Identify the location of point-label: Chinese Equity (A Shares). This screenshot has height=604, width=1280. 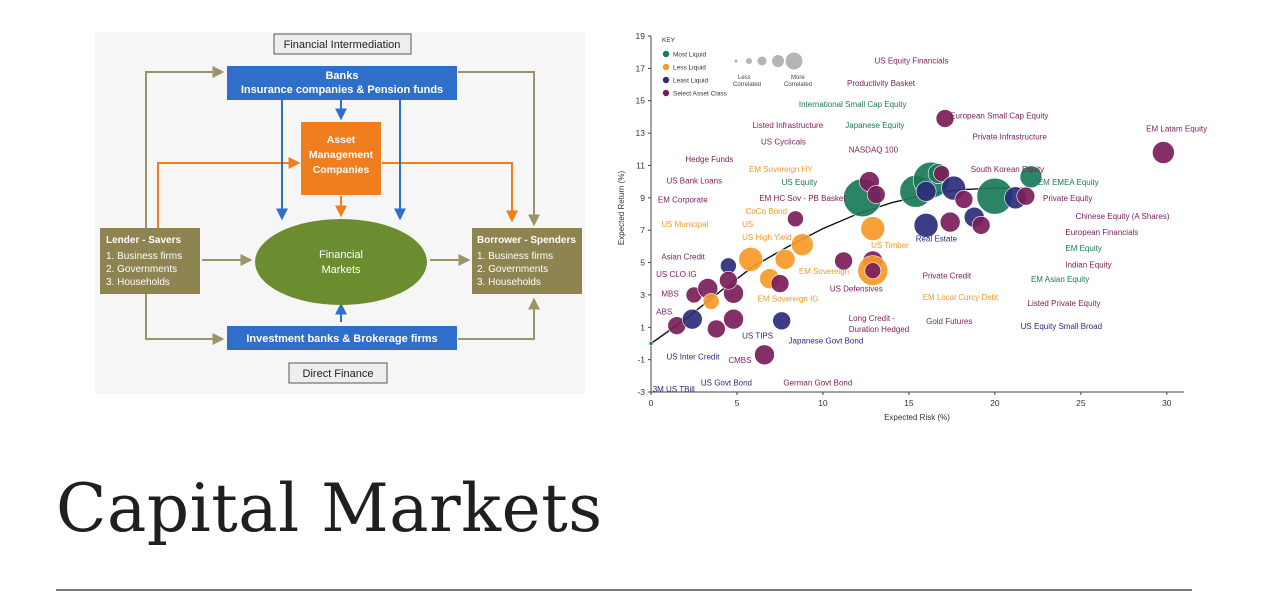
(1123, 216).